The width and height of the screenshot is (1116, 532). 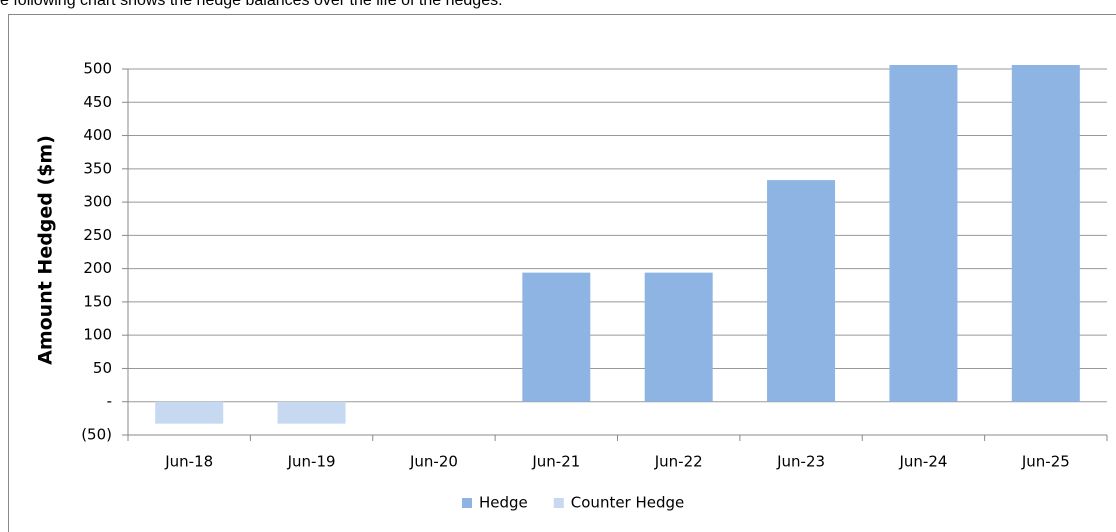 I want to click on x-tick-label: Jun-23, so click(x=800, y=462).